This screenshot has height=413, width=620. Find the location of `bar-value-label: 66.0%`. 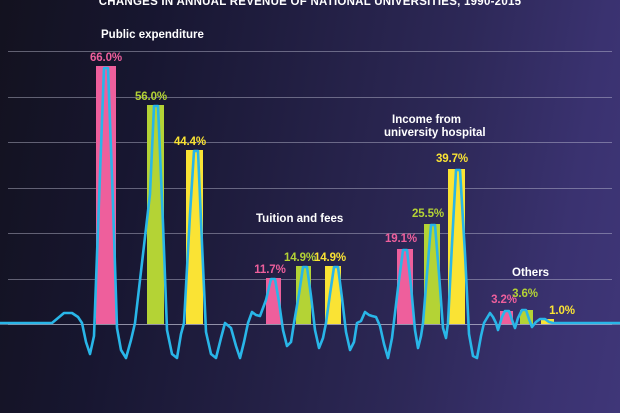

bar-value-label: 66.0% is located at coordinates (106, 58).